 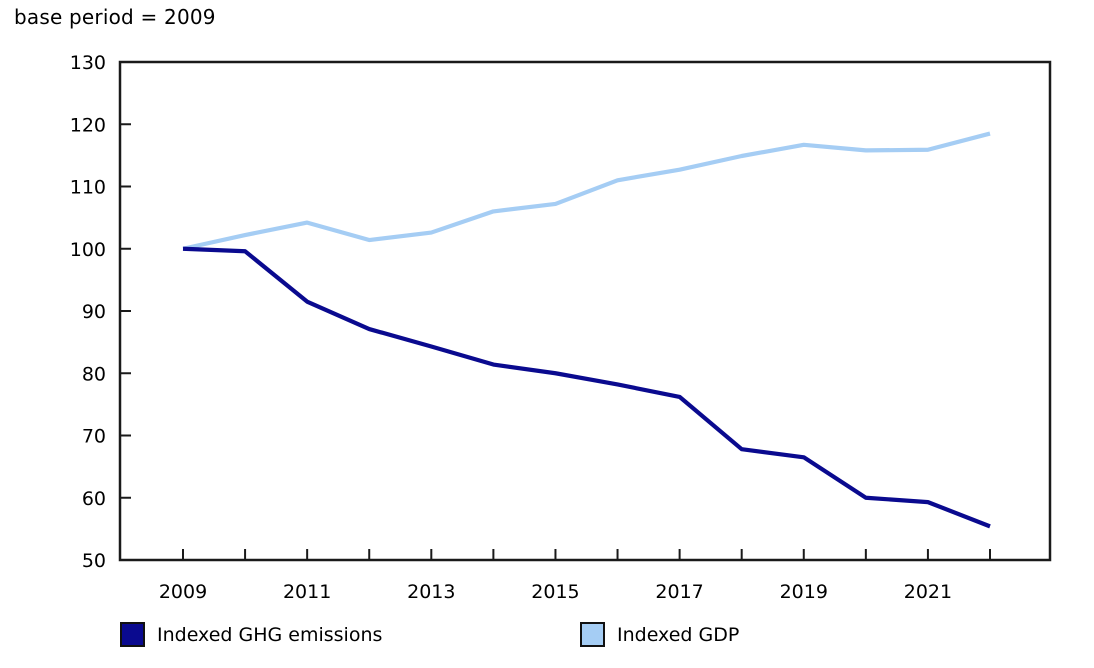 What do you see at coordinates (88, 188) in the screenshot?
I see `y-axis-tick-label: 110` at bounding box center [88, 188].